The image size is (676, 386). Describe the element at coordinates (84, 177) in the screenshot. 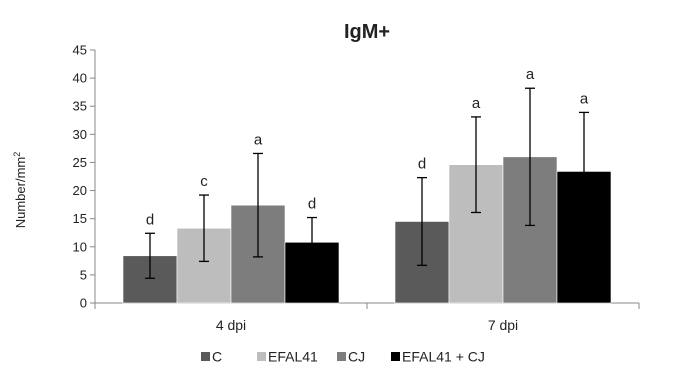

I see `y-ticks: 0 5 10 15 20 25 30 35 40 45` at that location.